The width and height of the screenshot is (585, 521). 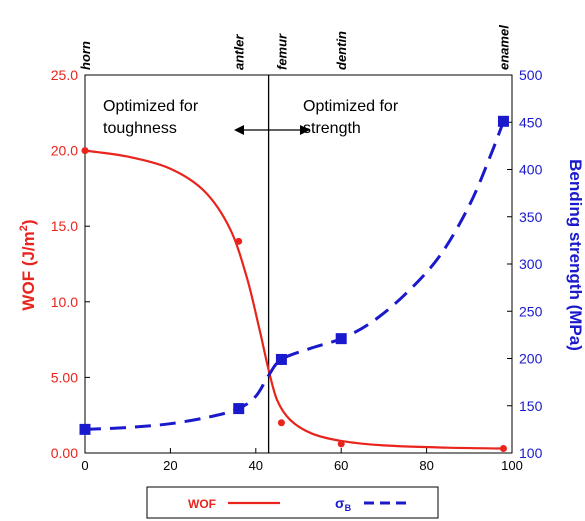 I want to click on right-axis-label: Bending strength (MPa), so click(x=575, y=255).